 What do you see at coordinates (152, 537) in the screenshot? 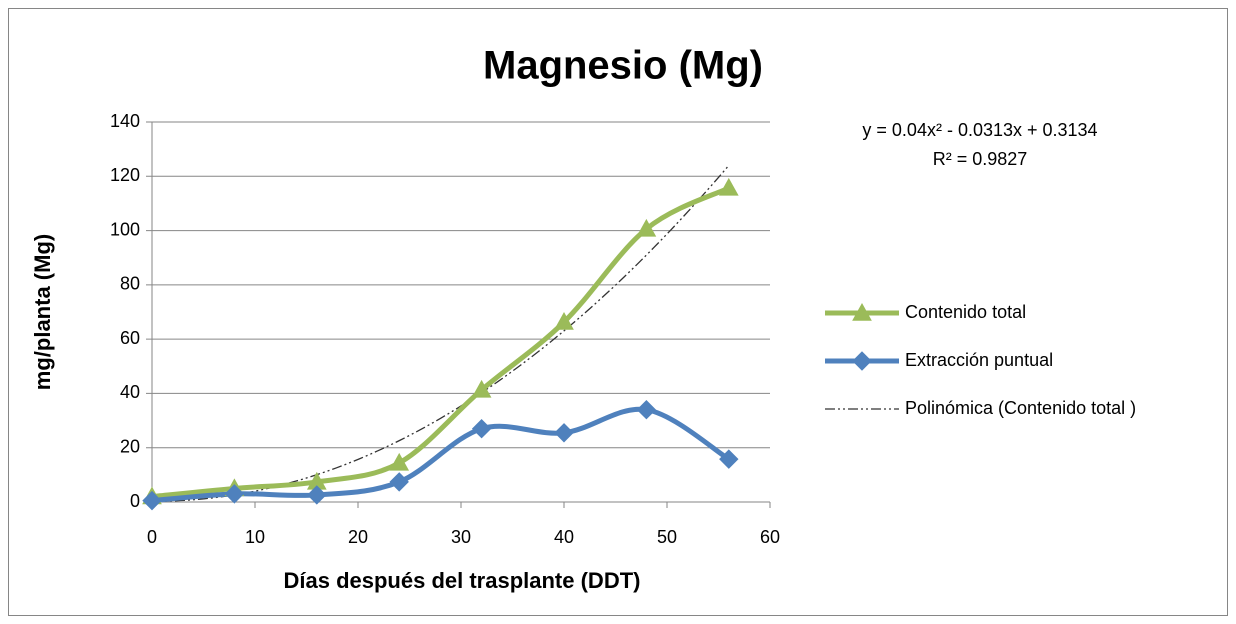
I see `x-tick-label: 0` at bounding box center [152, 537].